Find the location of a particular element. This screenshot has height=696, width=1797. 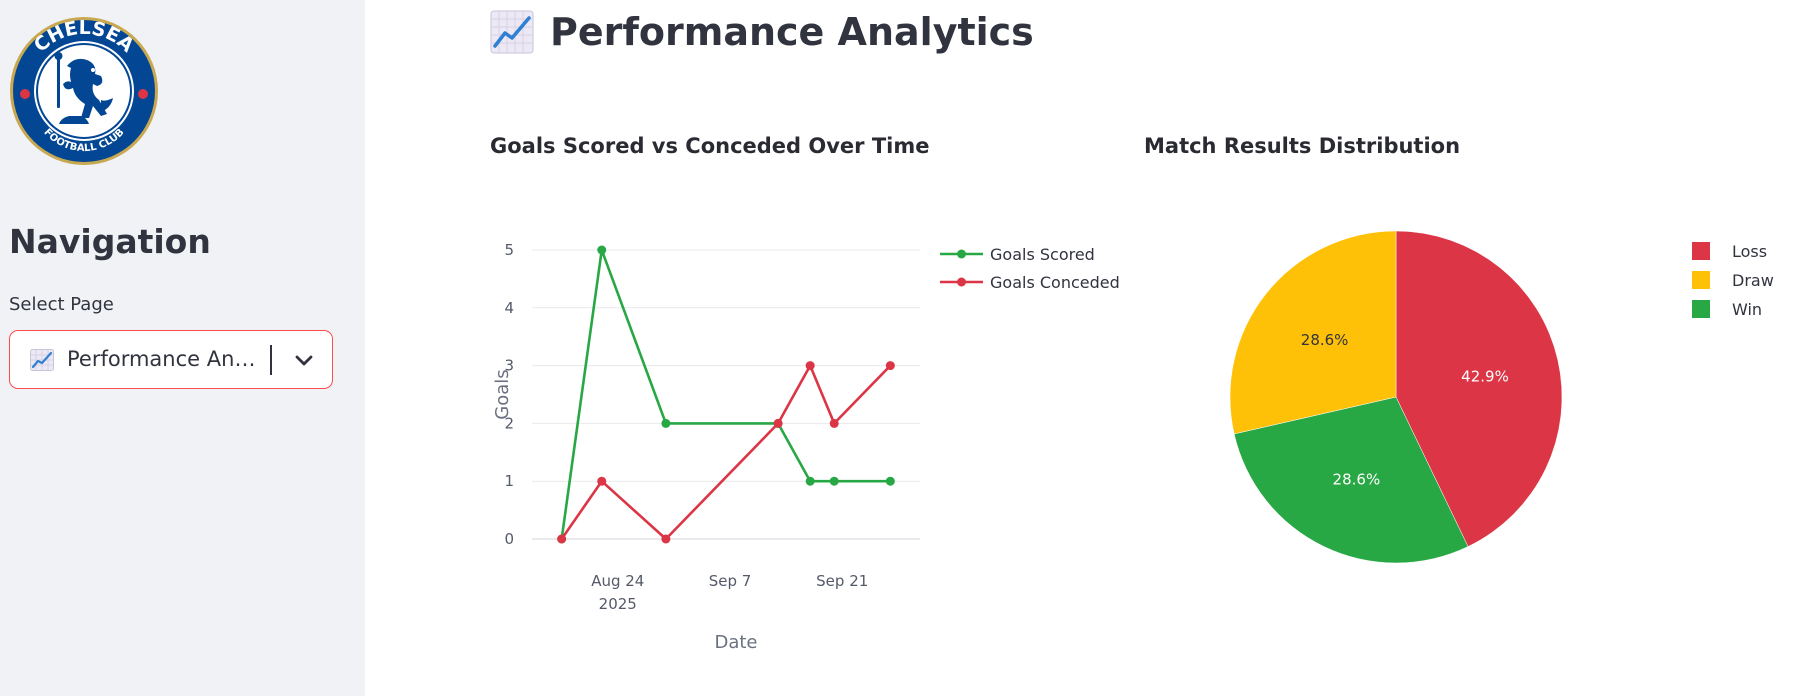

text-cursor is located at coordinates (271, 360).